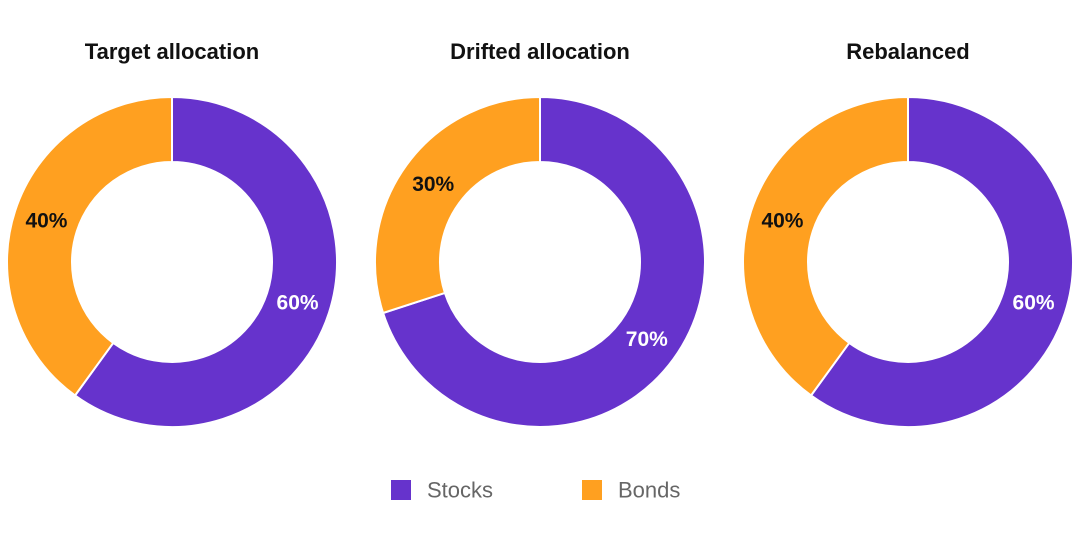 Image resolution: width=1080 pixels, height=536 pixels. What do you see at coordinates (401, 490) in the screenshot?
I see `legend-swatch-stocks` at bounding box center [401, 490].